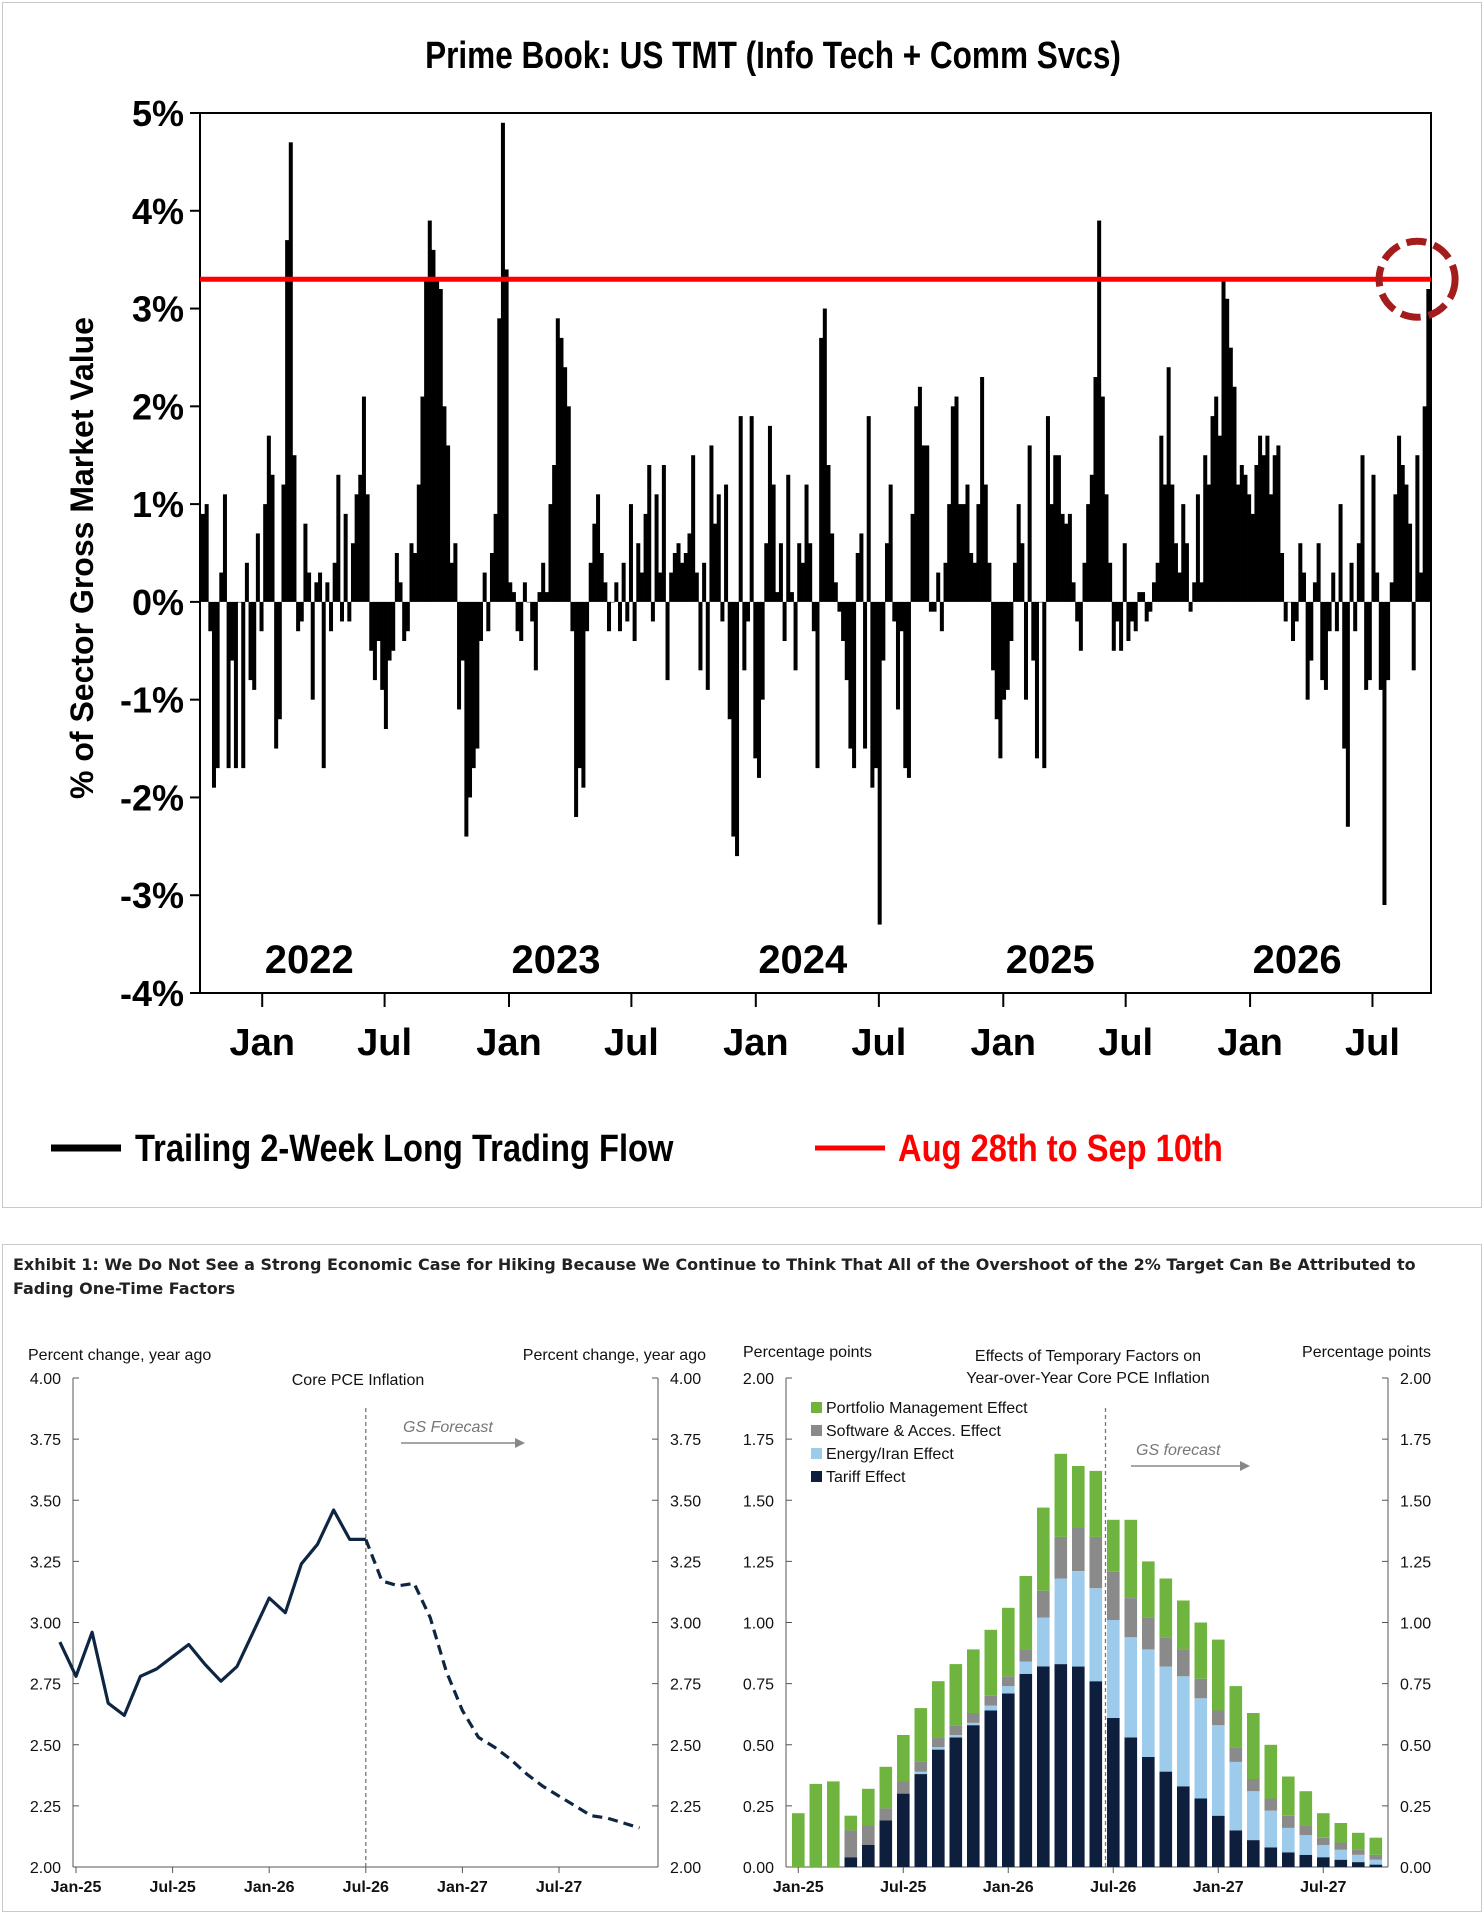 The height and width of the screenshot is (1912, 1484). Describe the element at coordinates (614, 1355) in the screenshot. I see `y-axis-label-right: Percent change, year ago` at that location.